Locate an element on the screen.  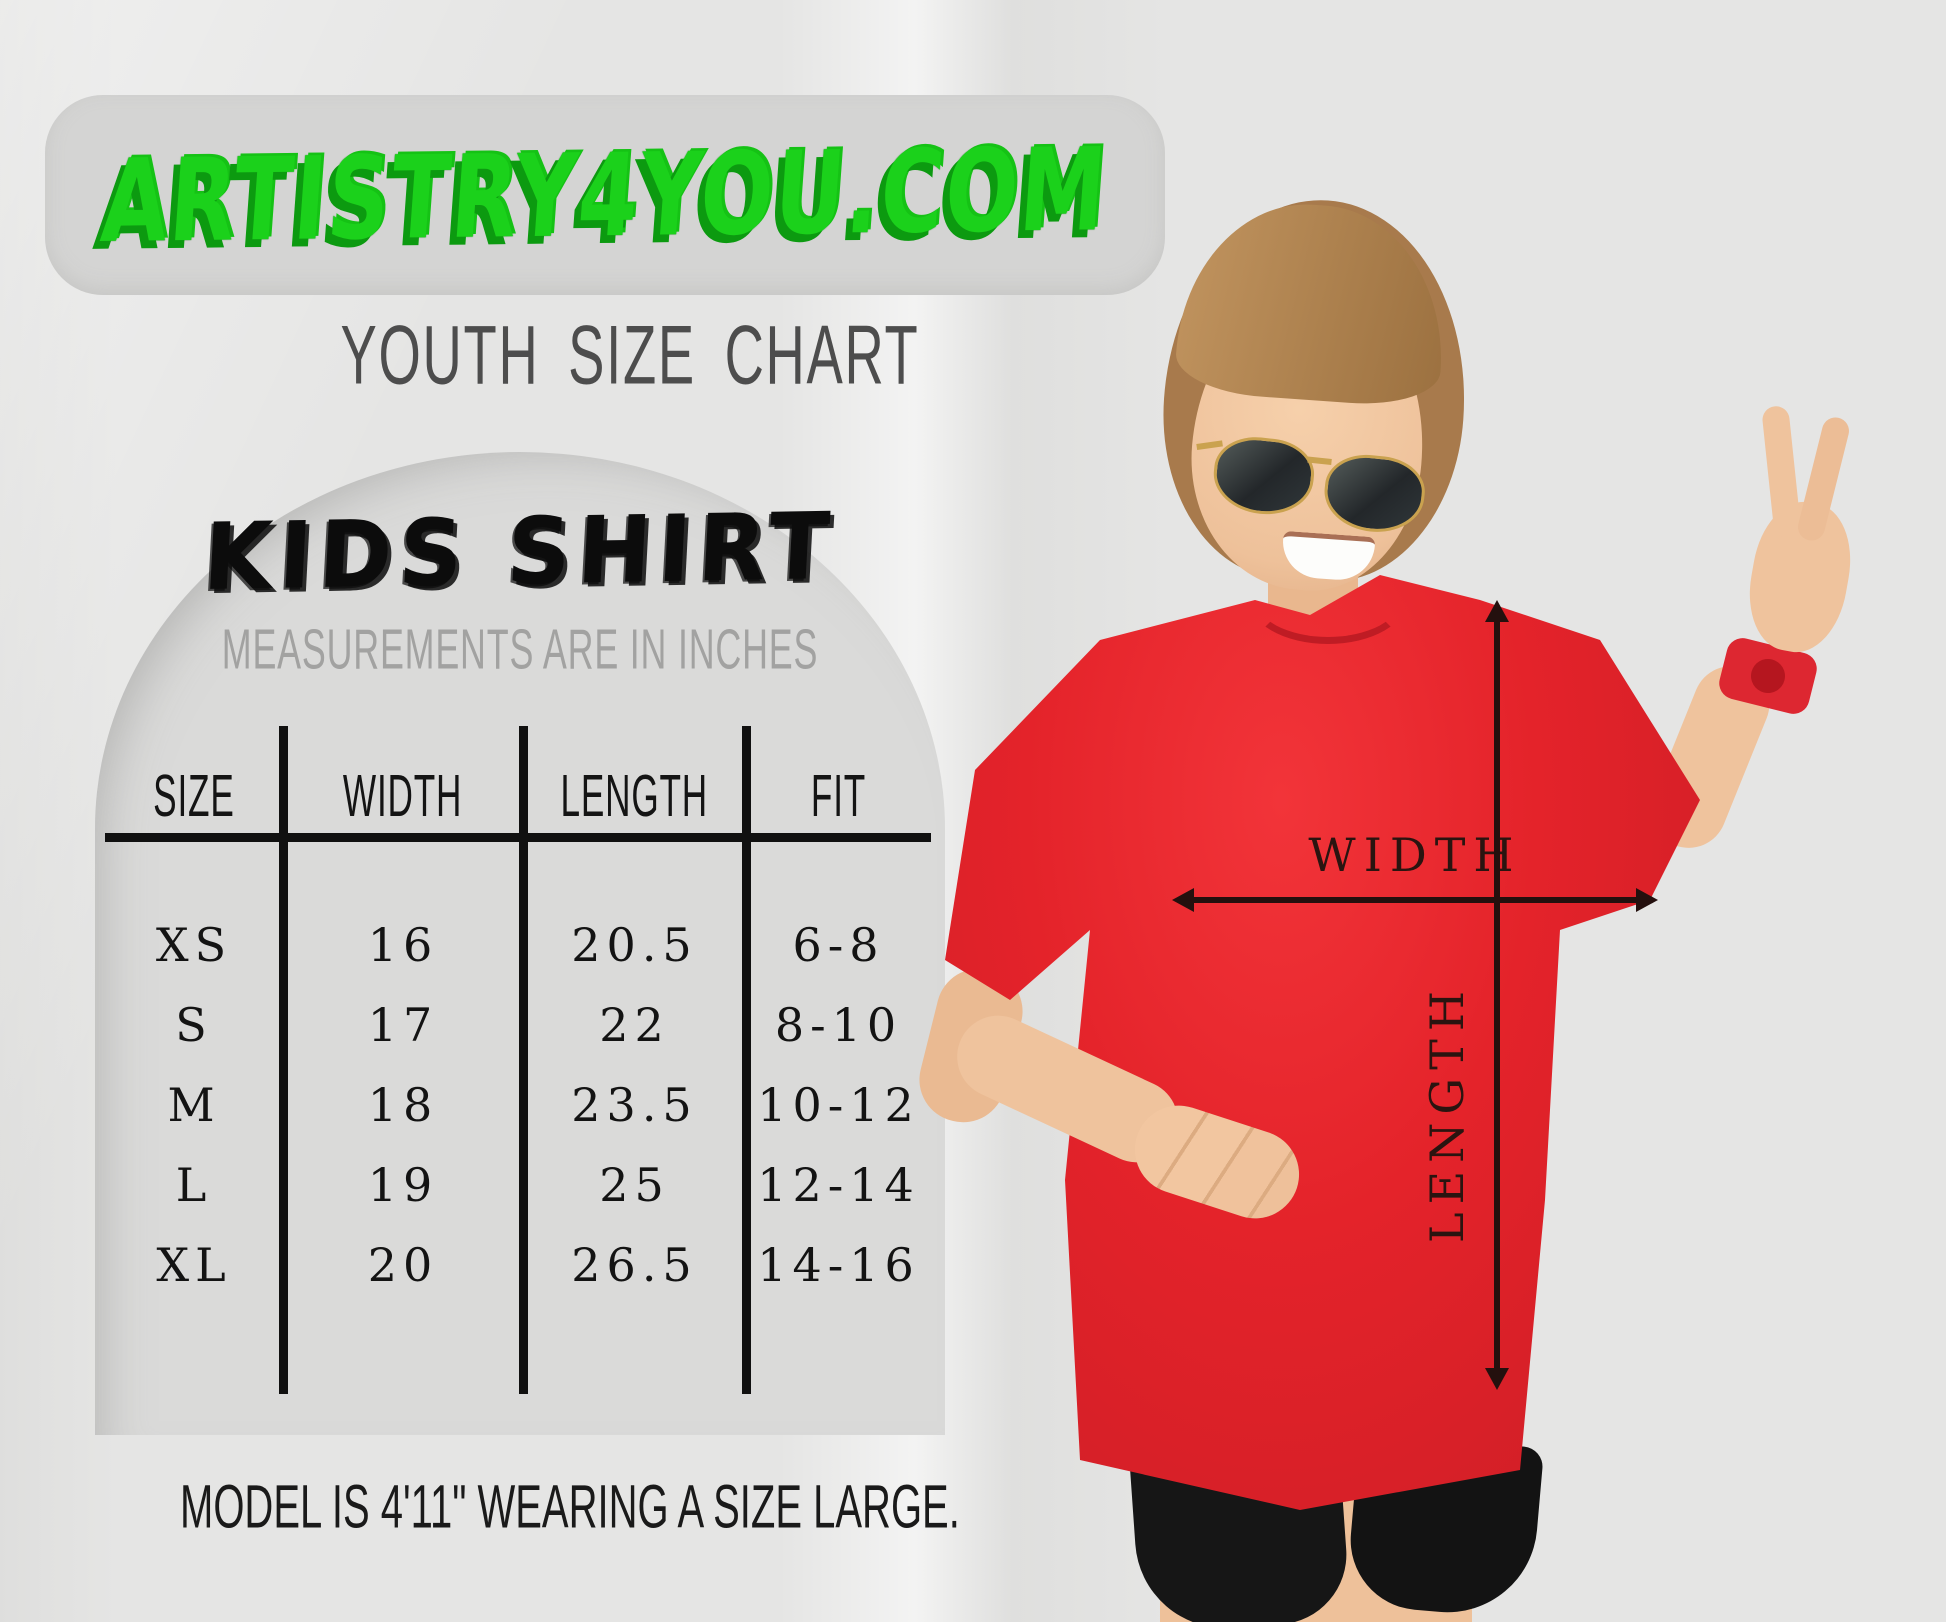
footnote: MODEL IS 4'11" WEARING A SIZE LARGE. is located at coordinates (570, 1507).